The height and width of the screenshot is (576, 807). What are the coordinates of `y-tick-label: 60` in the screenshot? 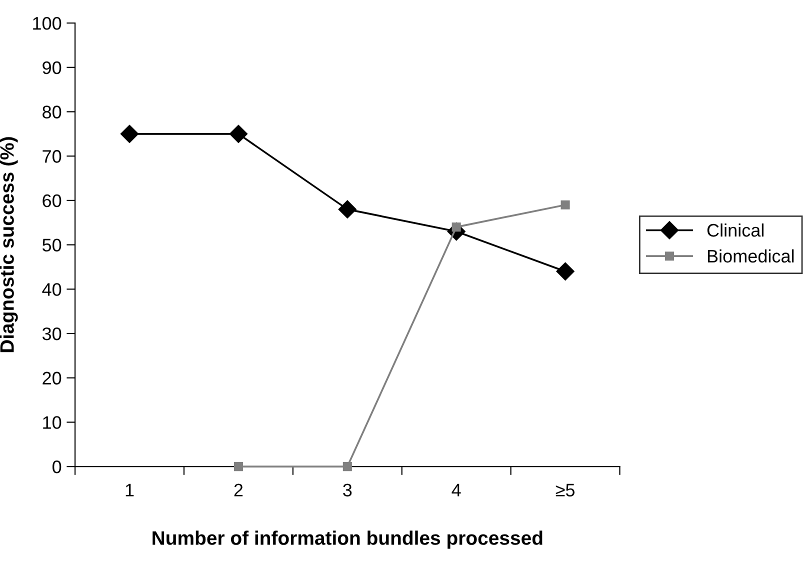 It's located at (52, 201).